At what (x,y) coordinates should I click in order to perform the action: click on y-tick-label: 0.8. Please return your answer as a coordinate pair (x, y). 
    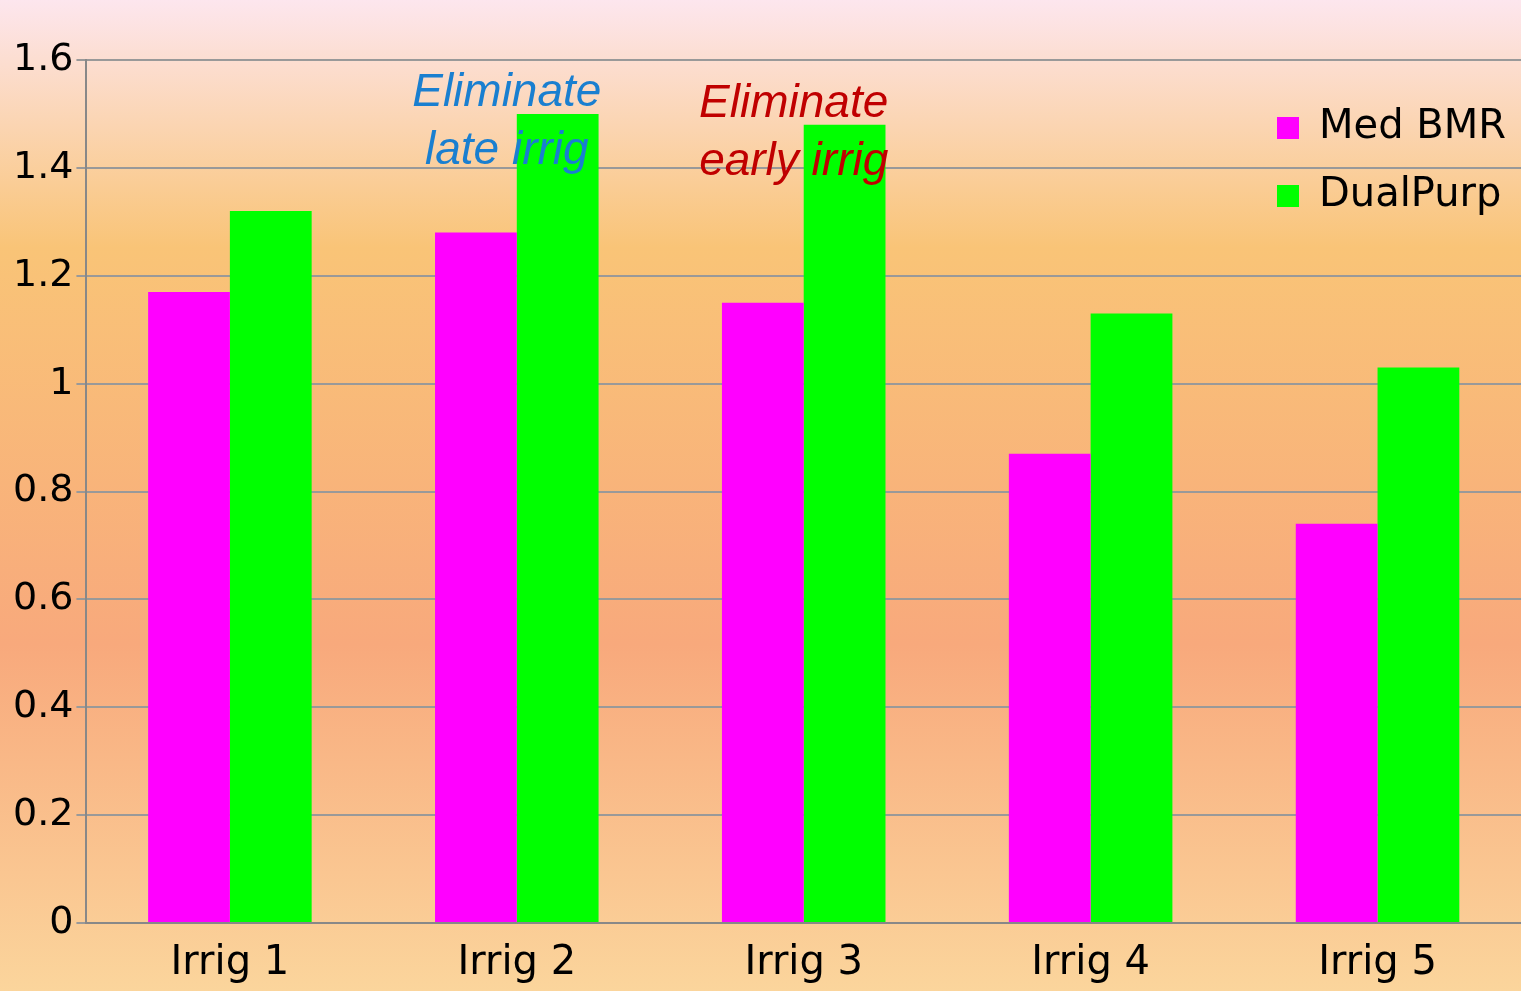
    Looking at the image, I should click on (43, 488).